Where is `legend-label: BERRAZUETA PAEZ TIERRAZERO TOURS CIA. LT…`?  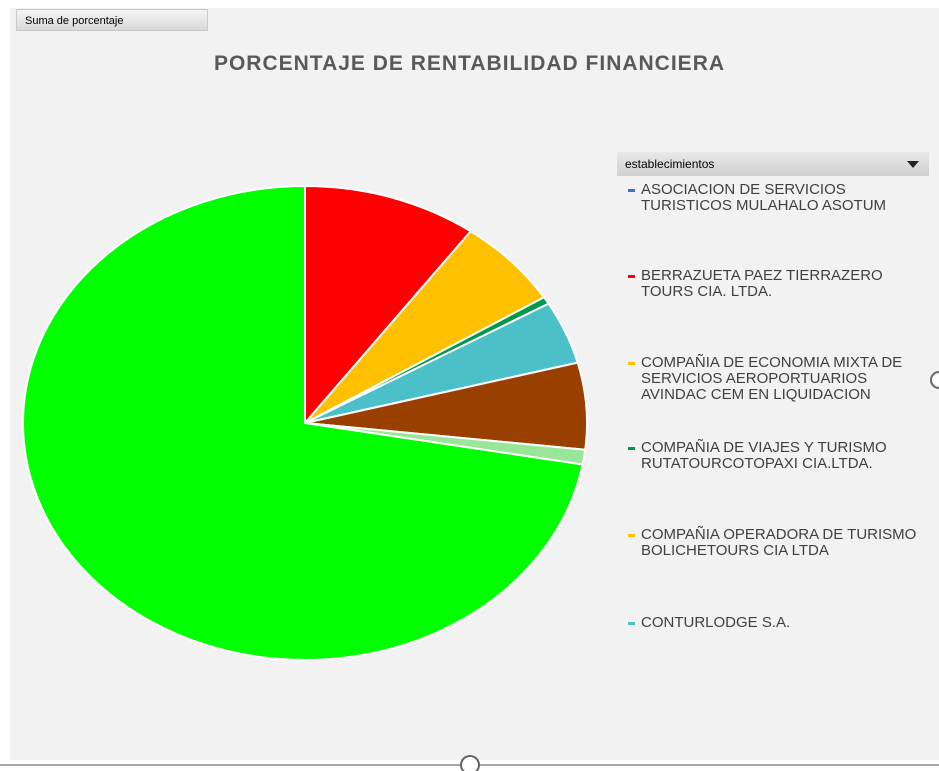
legend-label: BERRAZUETA PAEZ TIERRAZERO TOURS CIA. LT… is located at coordinates (762, 283).